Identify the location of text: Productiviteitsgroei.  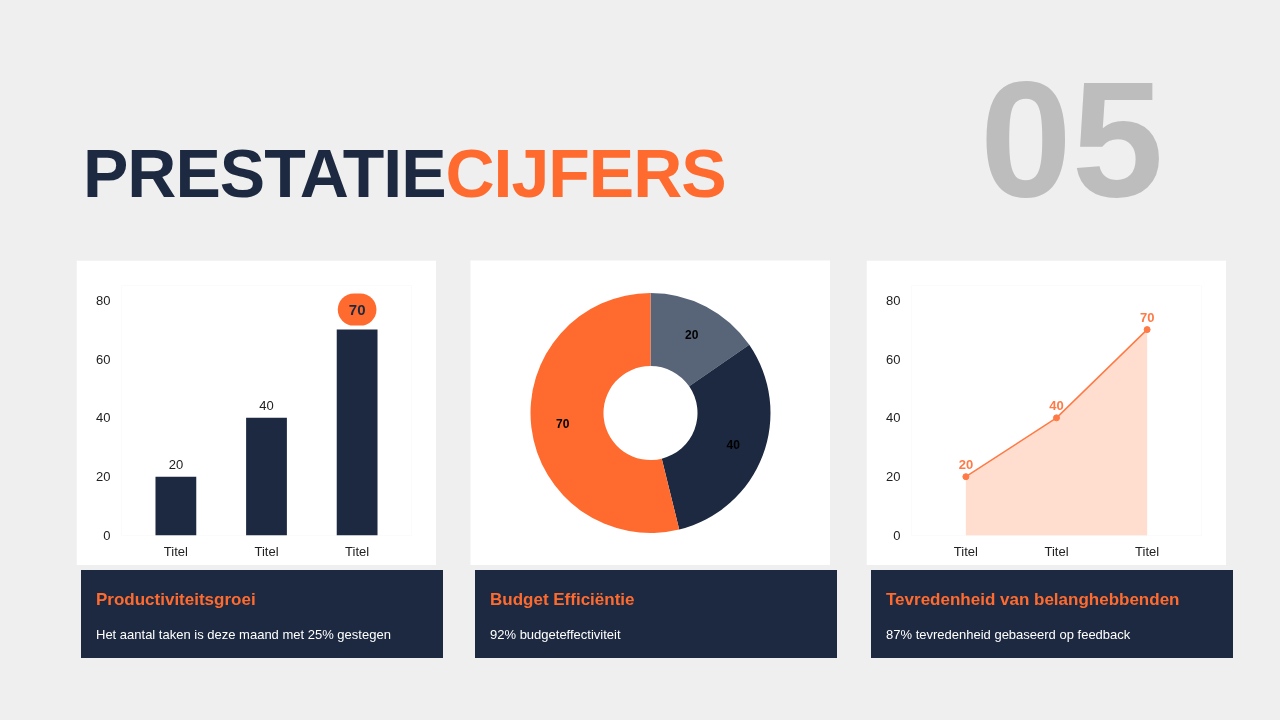
(176, 600).